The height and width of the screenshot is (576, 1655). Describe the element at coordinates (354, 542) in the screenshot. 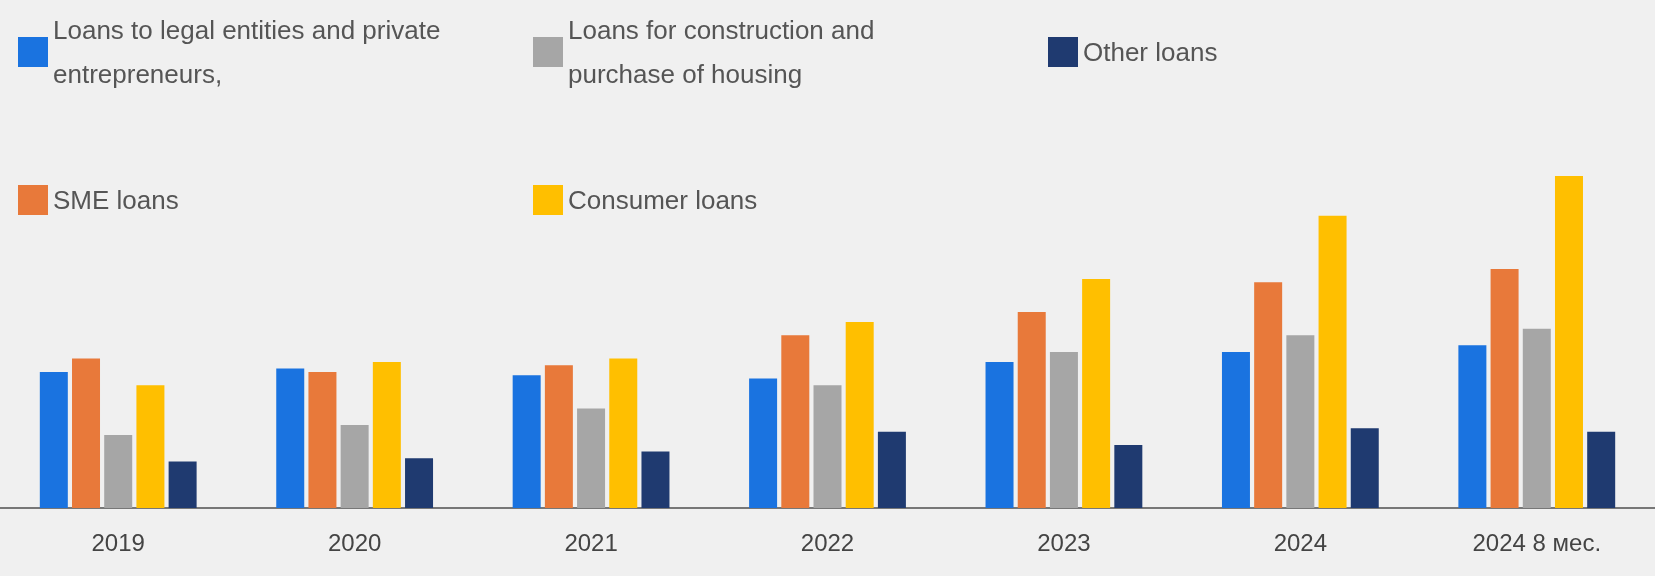

I see `x-tick-label: 2020` at that location.